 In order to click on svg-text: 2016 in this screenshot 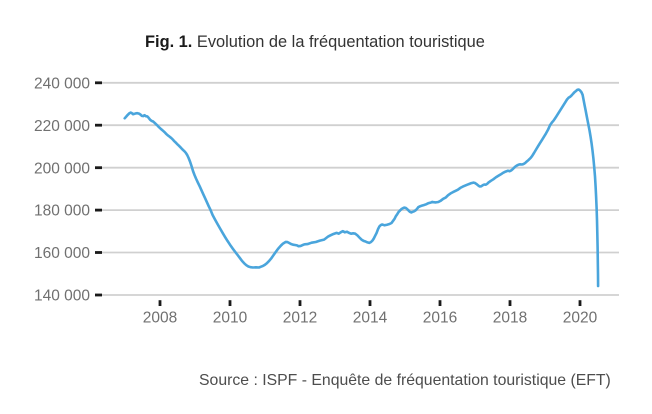, I will do `click(440, 318)`.